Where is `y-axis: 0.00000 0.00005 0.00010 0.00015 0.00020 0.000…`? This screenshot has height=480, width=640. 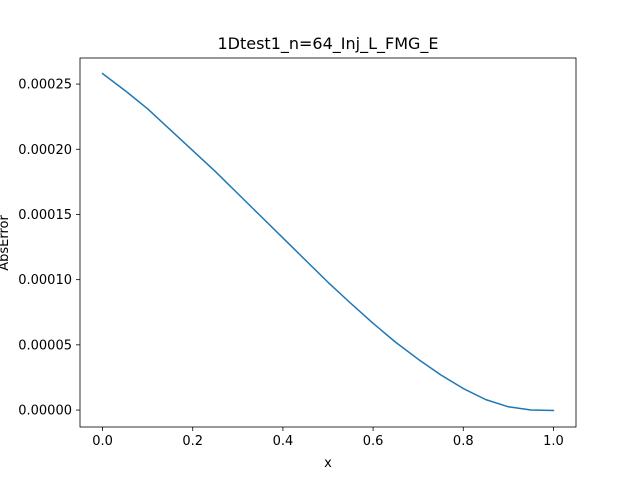
y-axis: 0.00000 0.00005 0.00010 0.00015 0.00020 0.000… is located at coordinates (49, 248).